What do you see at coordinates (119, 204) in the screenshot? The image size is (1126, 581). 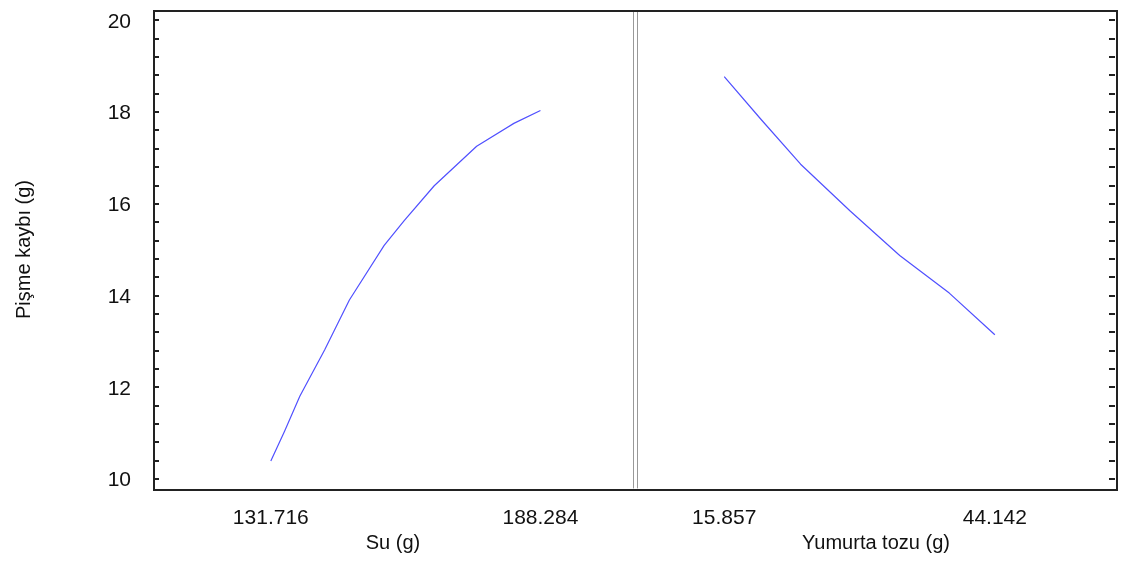 I see `y-tick-label: 16` at bounding box center [119, 204].